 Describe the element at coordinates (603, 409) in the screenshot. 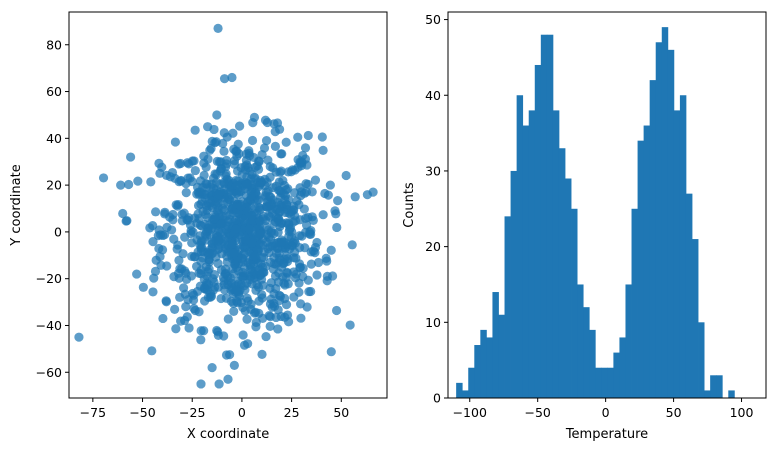

I see `histogram-xticks: −100 −50 0 50 100` at that location.